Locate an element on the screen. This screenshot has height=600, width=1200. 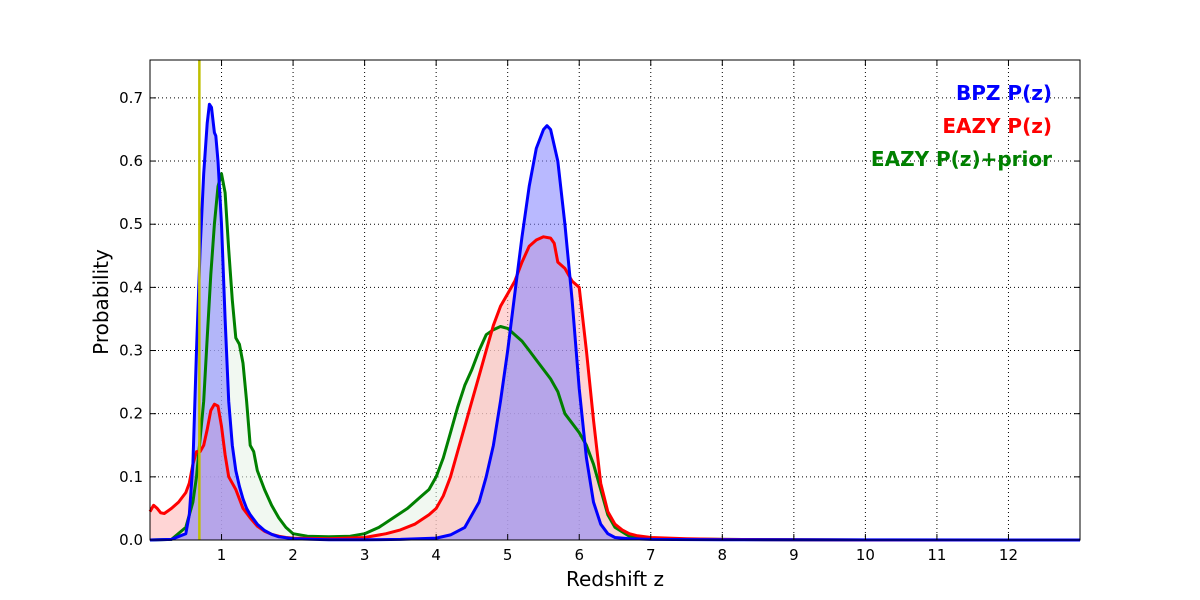
x-tick-label: 5 is located at coordinates (508, 555).